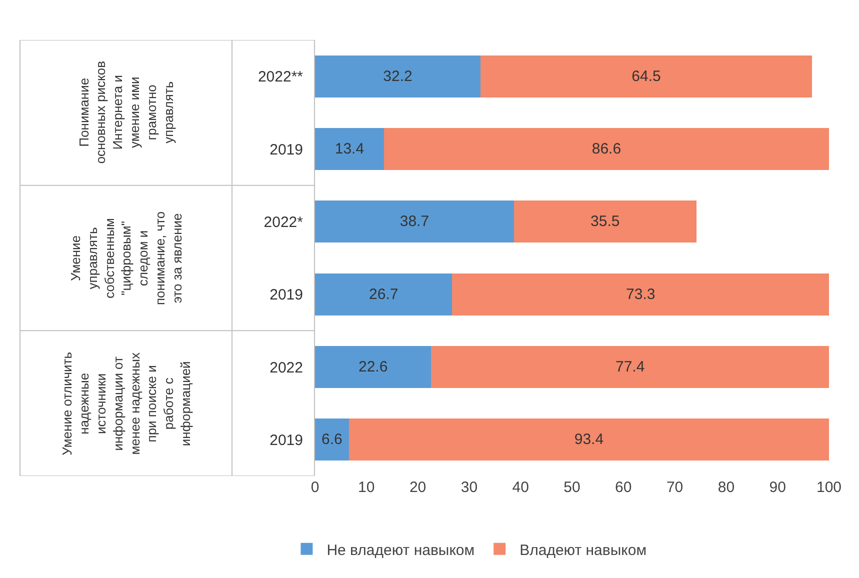  I want to click on x-tick-label: 90, so click(777, 487).